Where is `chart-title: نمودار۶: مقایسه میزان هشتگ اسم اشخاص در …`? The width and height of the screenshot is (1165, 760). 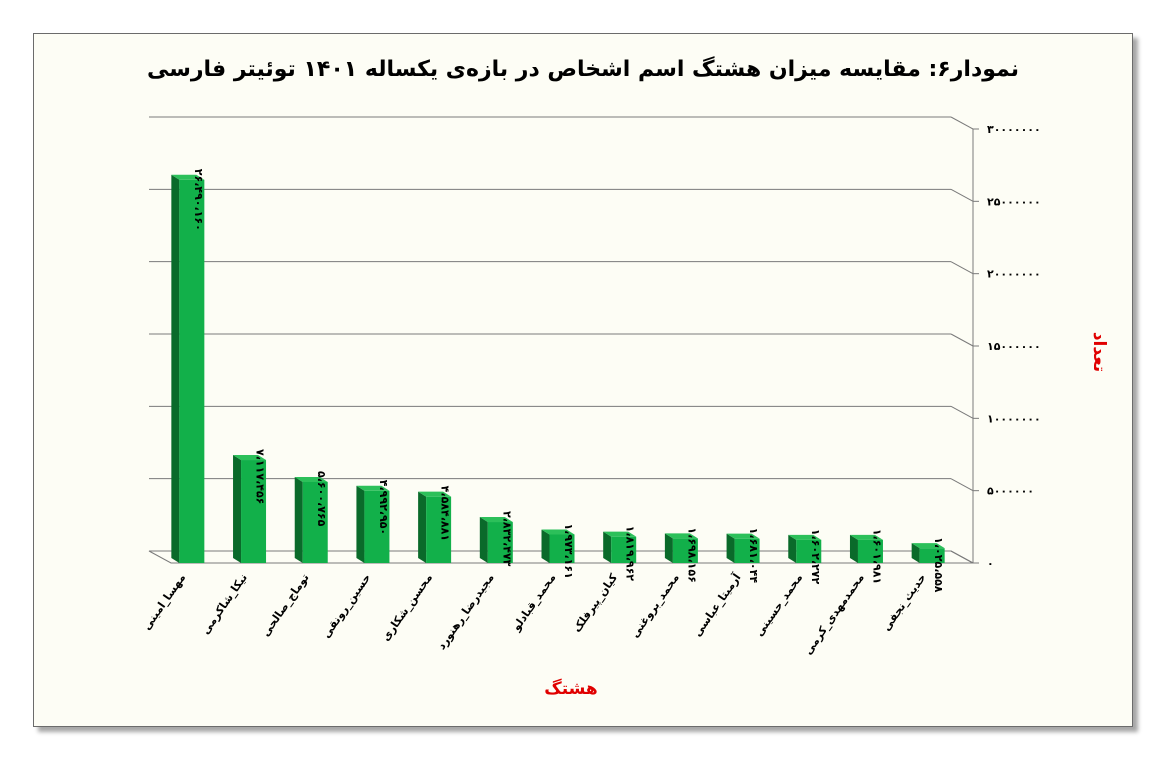 chart-title: نمودار۶: مقایسه میزان هشتگ اسم اشخاص در … is located at coordinates (583, 68).